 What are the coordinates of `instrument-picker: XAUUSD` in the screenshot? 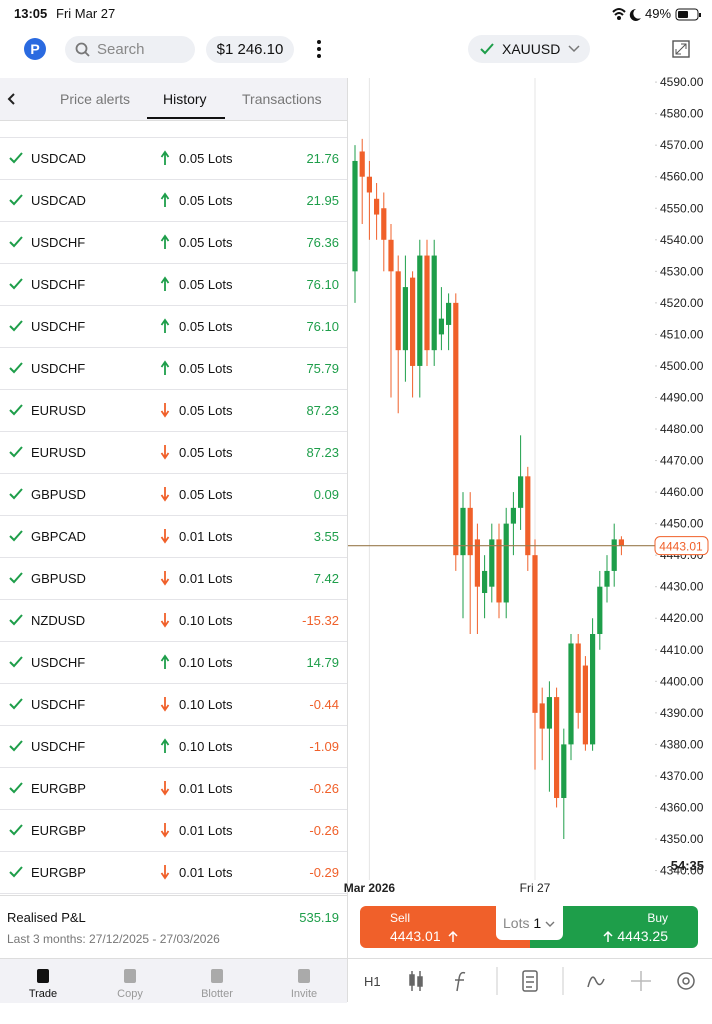 It's located at (529, 49).